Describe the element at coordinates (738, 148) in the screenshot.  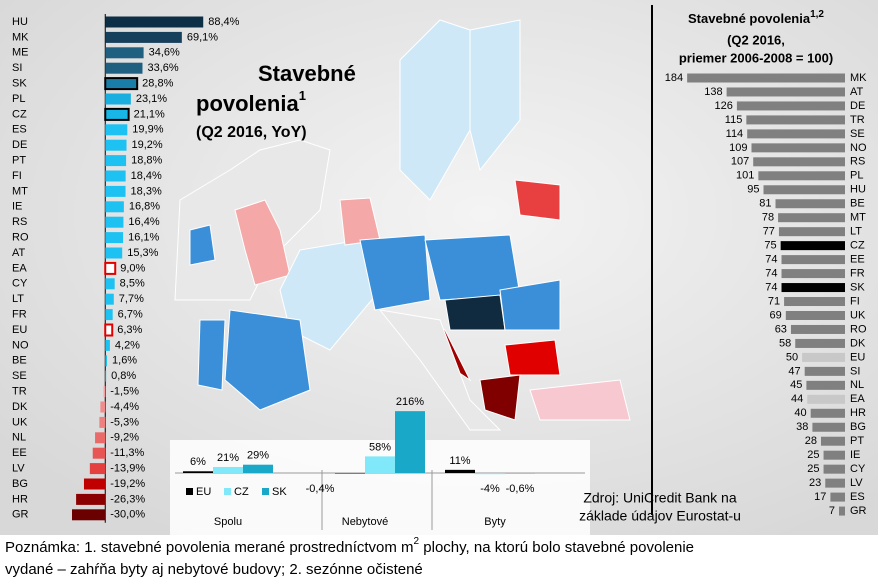
I see `value-label: 109` at that location.